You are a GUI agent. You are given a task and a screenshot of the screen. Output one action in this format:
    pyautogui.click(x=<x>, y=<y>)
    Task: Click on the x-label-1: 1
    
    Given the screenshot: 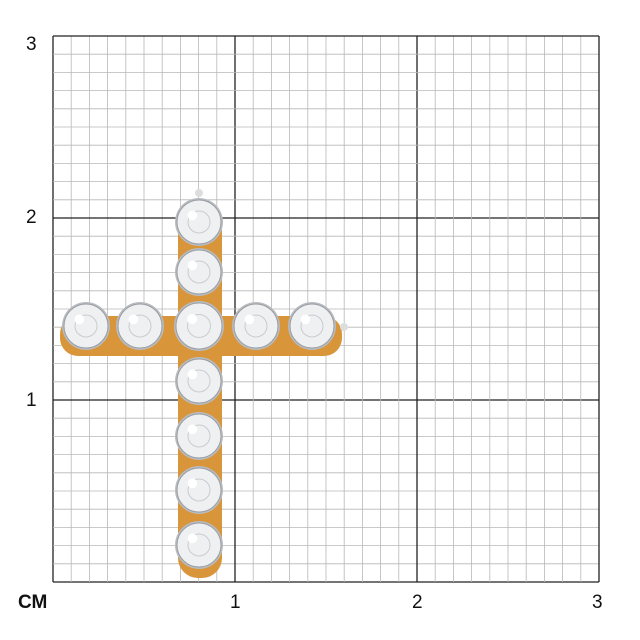 What is the action you would take?
    pyautogui.click(x=235, y=602)
    